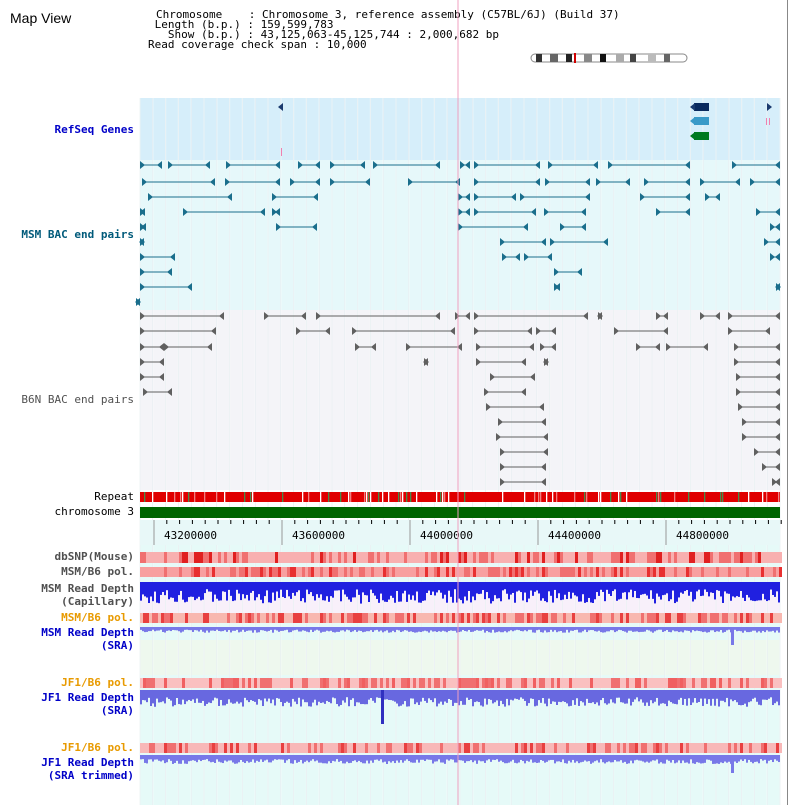 The height and width of the screenshot is (805, 800). Describe the element at coordinates (87, 588) in the screenshot. I see `track-label-msm-depth-capillary: MSM Read Depth` at that location.